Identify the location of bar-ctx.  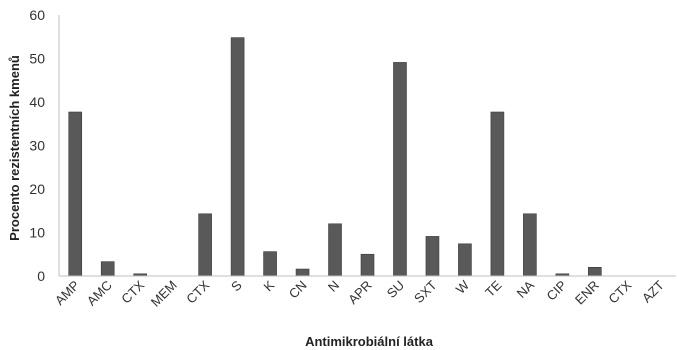
(205, 245).